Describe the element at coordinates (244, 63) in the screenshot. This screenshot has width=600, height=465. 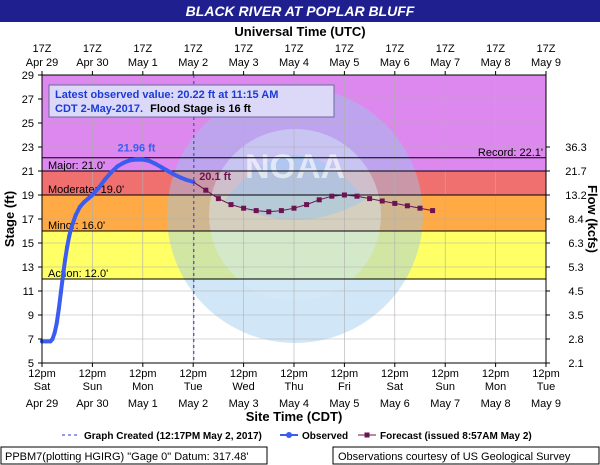
I see `utc-tick-date: May 3` at that location.